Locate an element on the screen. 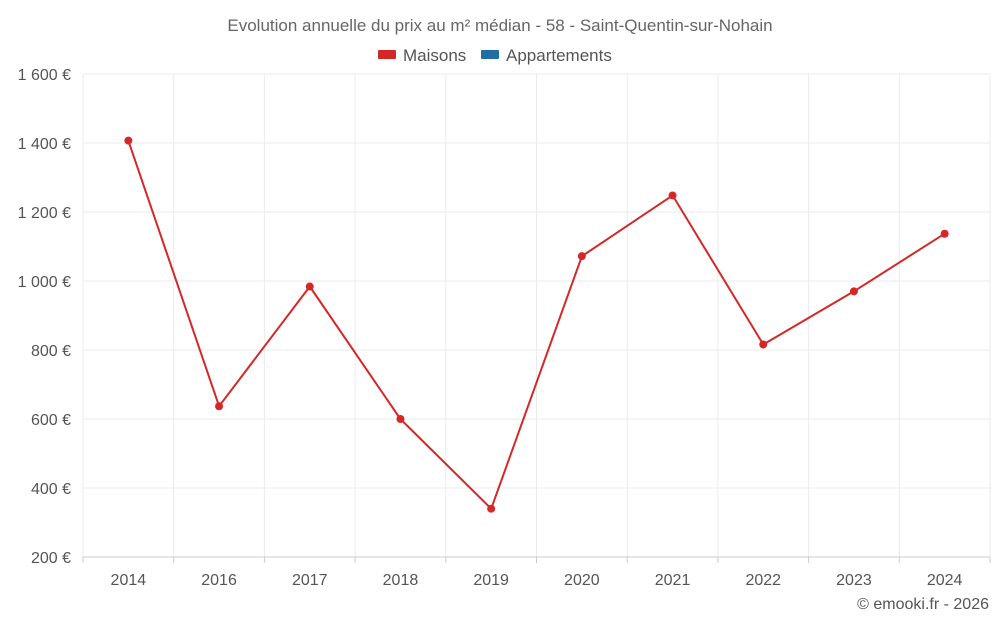  x-tick-label: 2017 is located at coordinates (310, 580).